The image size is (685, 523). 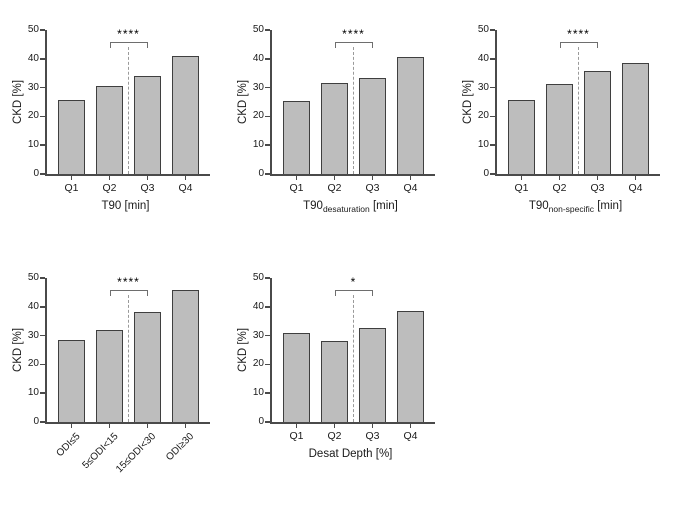 I want to click on bar-Q2, so click(x=559, y=129).